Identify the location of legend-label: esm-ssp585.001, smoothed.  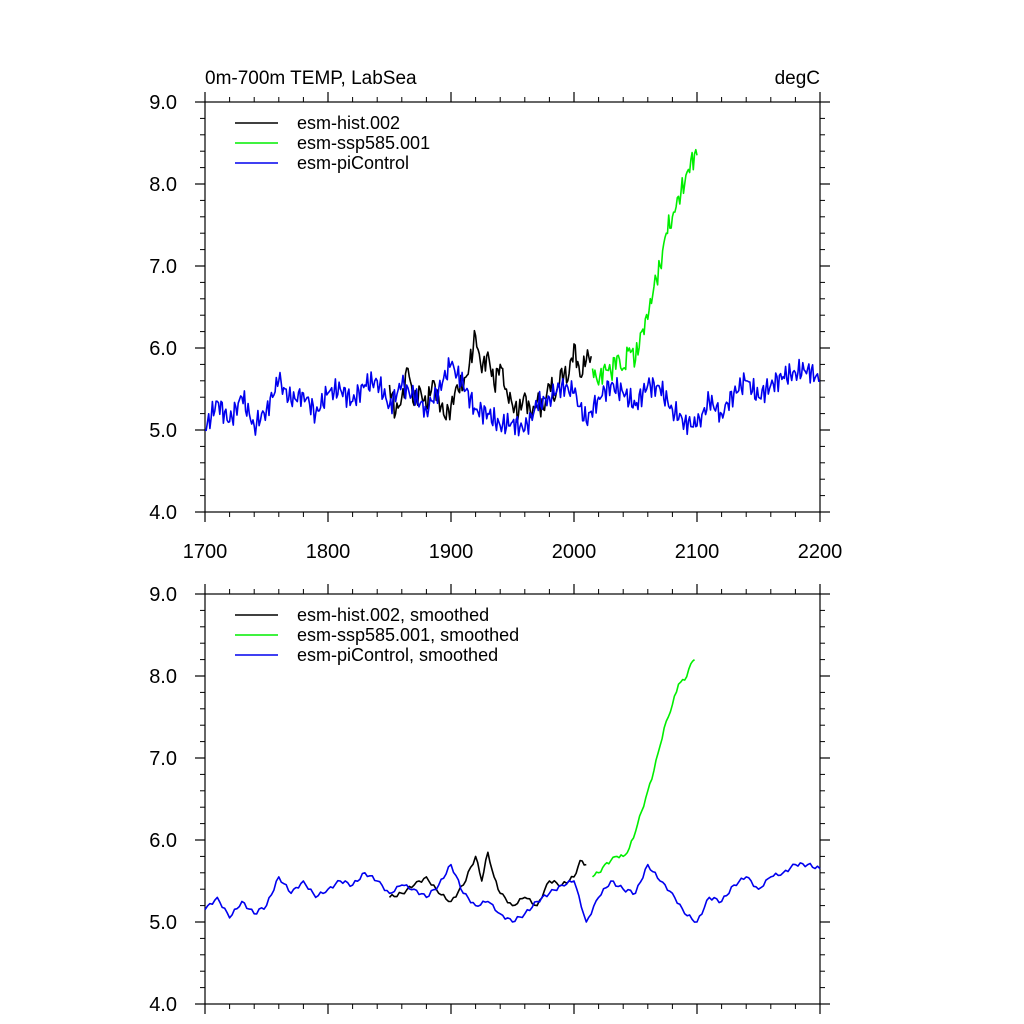
(408, 635).